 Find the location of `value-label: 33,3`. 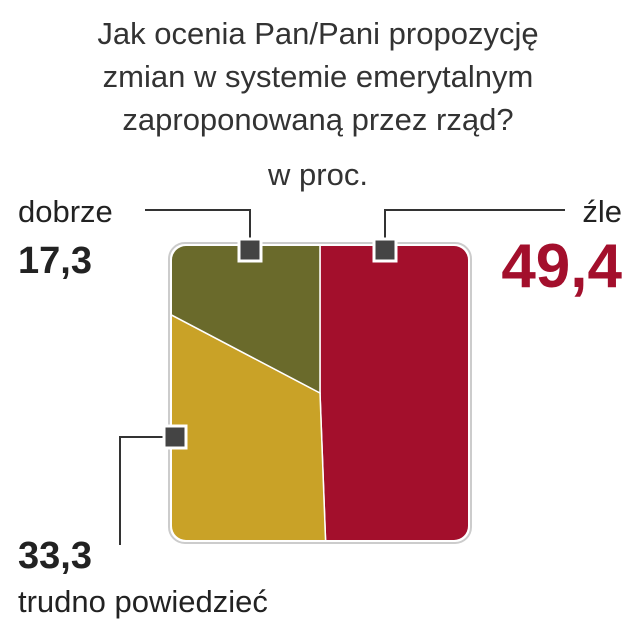

value-label: 33,3 is located at coordinates (55, 556).